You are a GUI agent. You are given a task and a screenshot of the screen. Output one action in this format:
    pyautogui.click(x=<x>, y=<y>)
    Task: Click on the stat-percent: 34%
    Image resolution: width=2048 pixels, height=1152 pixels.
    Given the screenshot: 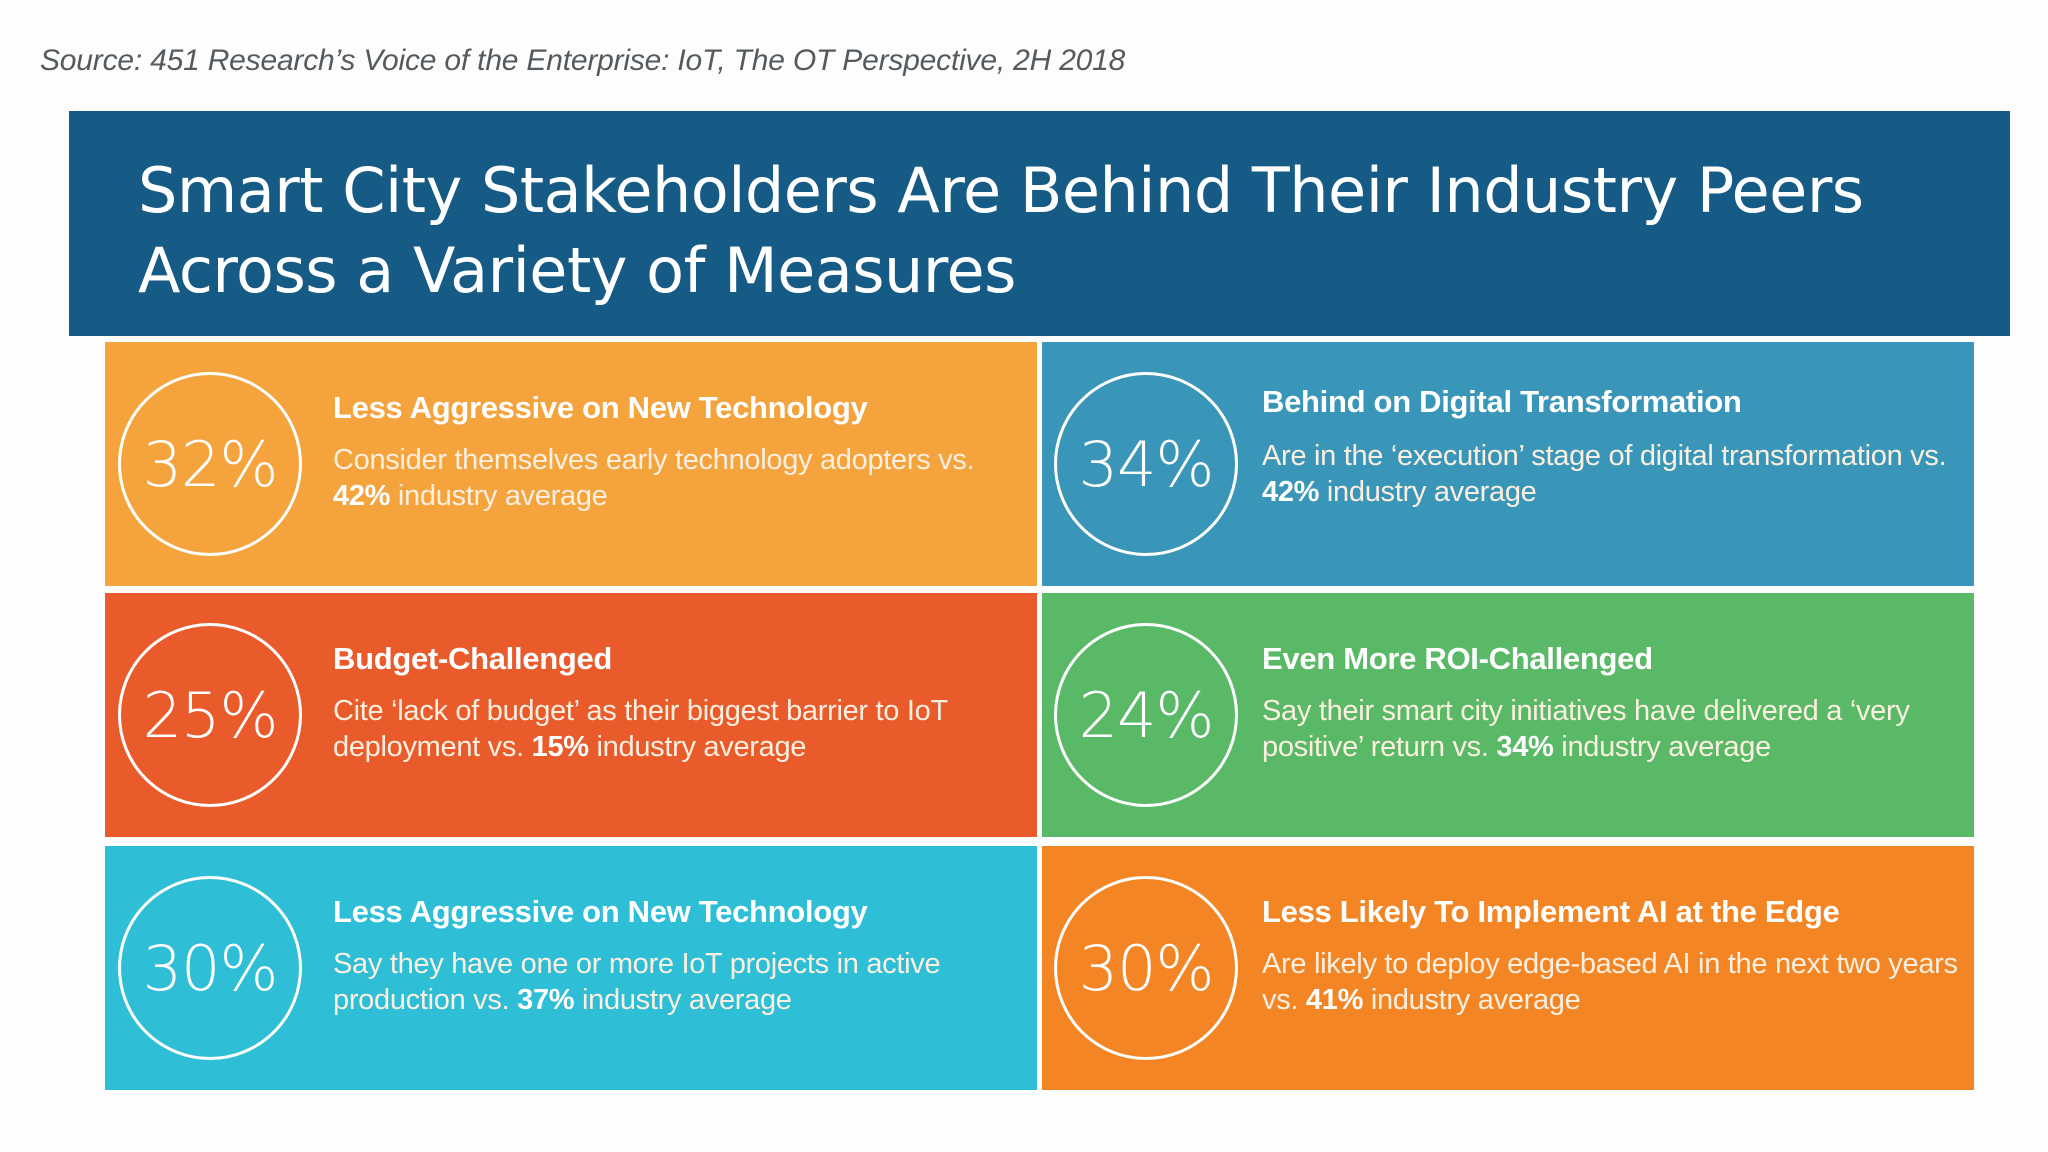 What is the action you would take?
    pyautogui.click(x=1146, y=464)
    